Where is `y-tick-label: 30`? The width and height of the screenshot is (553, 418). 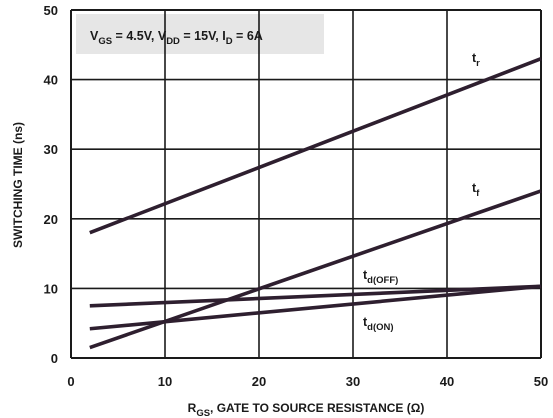 y-tick-label: 30 is located at coordinates (51, 149).